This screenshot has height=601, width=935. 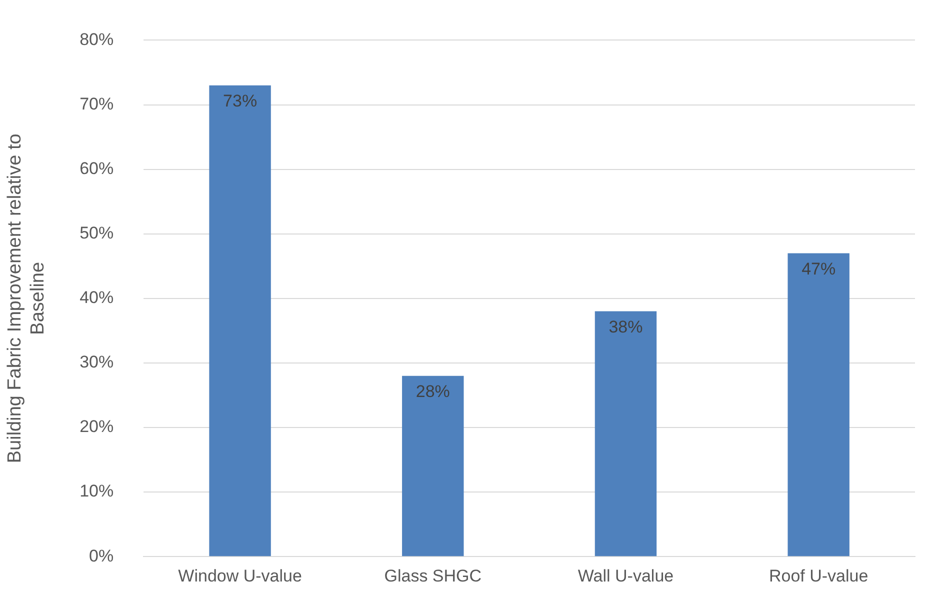 What do you see at coordinates (240, 101) in the screenshot?
I see `data-label: 73%` at bounding box center [240, 101].